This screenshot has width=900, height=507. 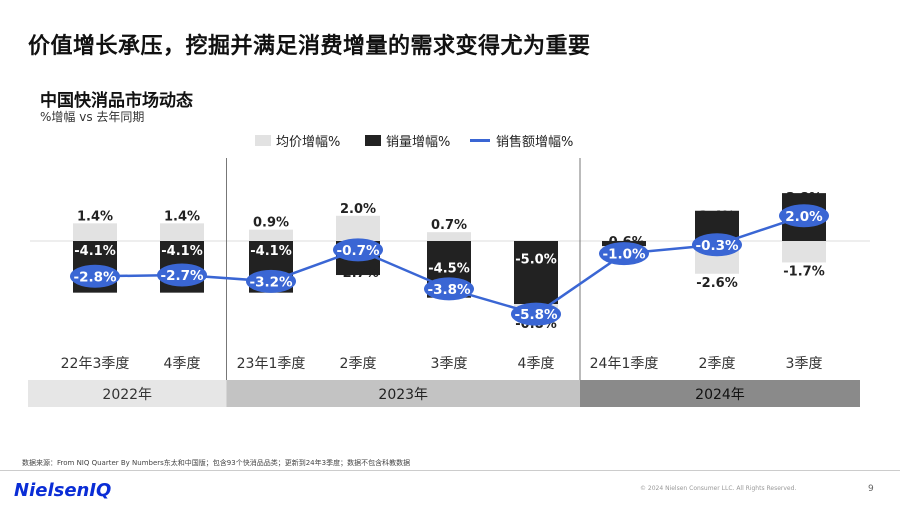 What do you see at coordinates (92, 117) in the screenshot?
I see `chart-subtitle: %增幅 vs 去年同期` at bounding box center [92, 117].